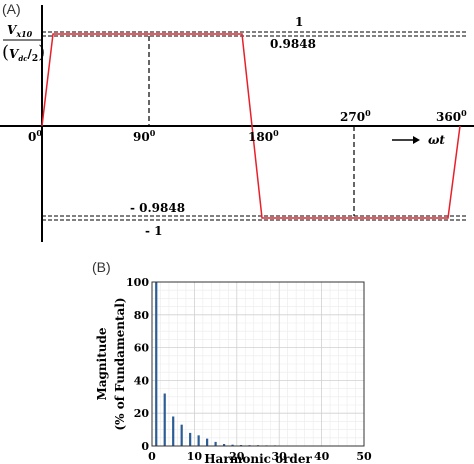 The height and width of the screenshot is (464, 474). What do you see at coordinates (451, 116) in the screenshot?
I see `tick-360: 3600` at bounding box center [451, 116].